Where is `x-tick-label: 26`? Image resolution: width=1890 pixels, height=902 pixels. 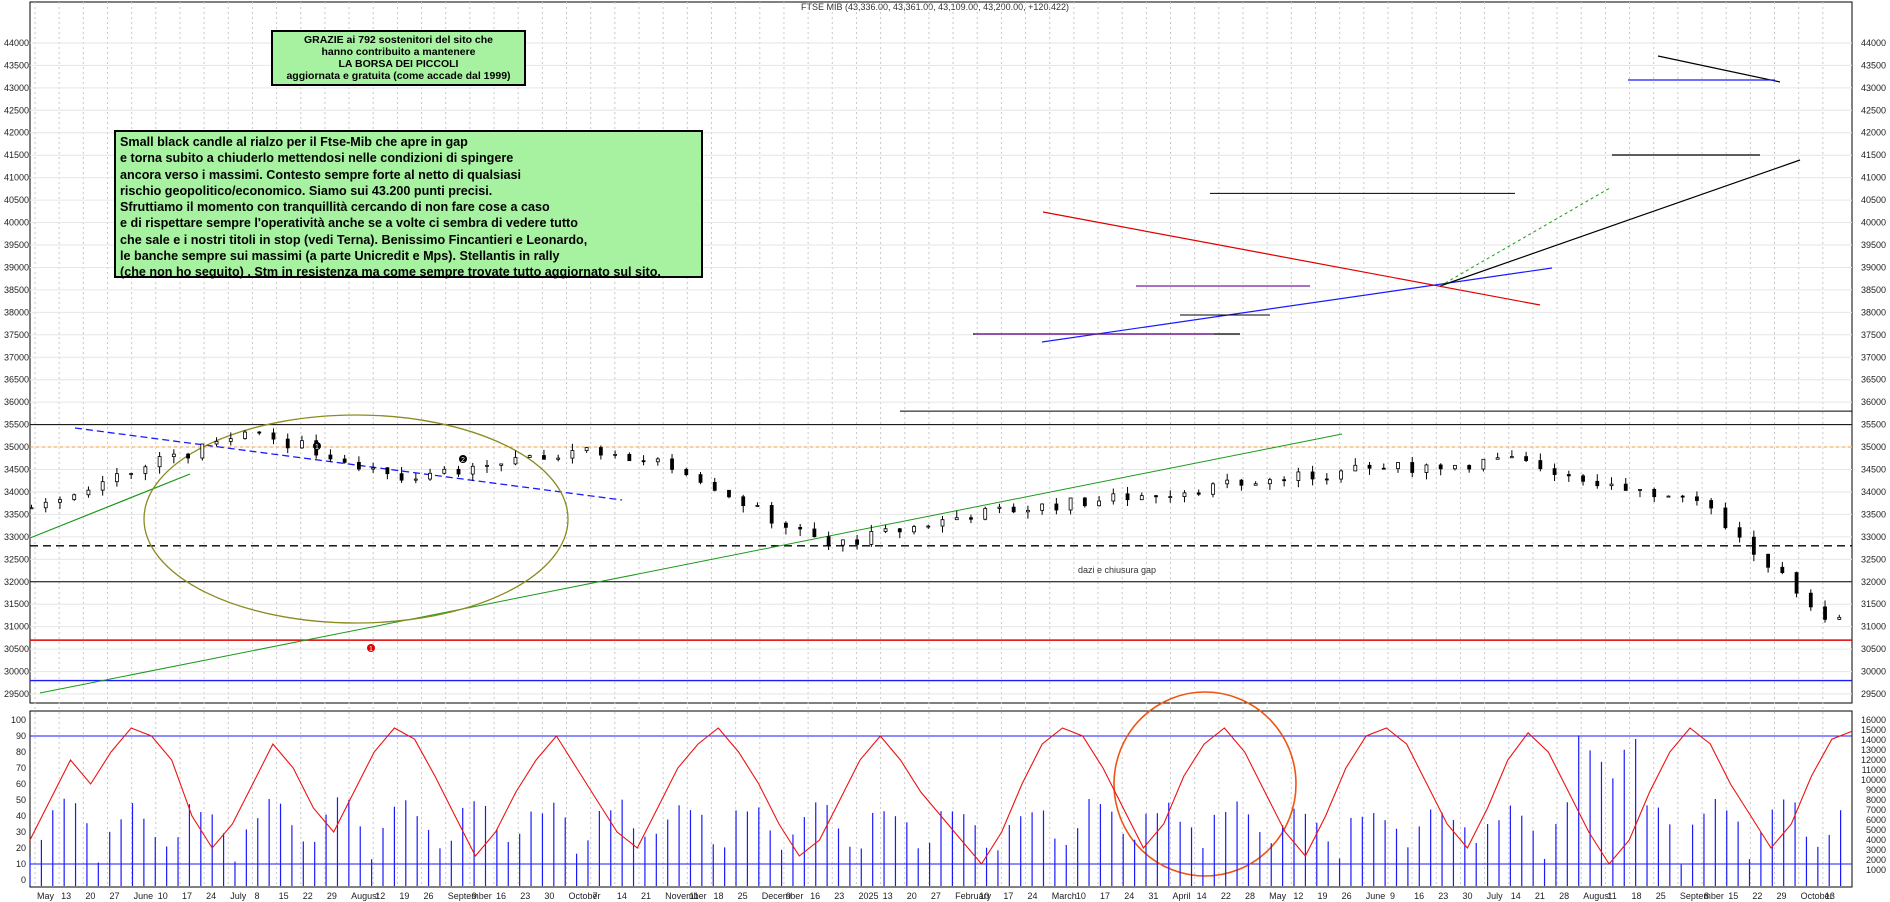 x-tick-label: 26 is located at coordinates (1347, 896).